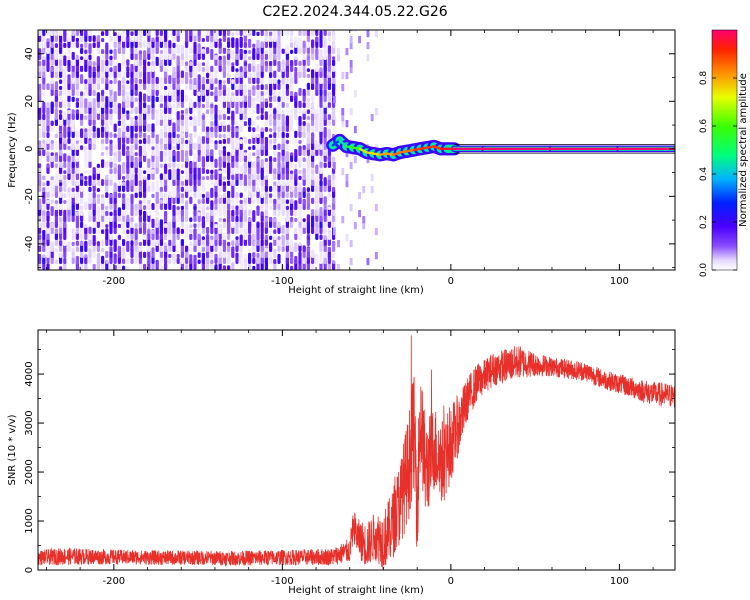  I want to click on signal-core, so click(363, 150).